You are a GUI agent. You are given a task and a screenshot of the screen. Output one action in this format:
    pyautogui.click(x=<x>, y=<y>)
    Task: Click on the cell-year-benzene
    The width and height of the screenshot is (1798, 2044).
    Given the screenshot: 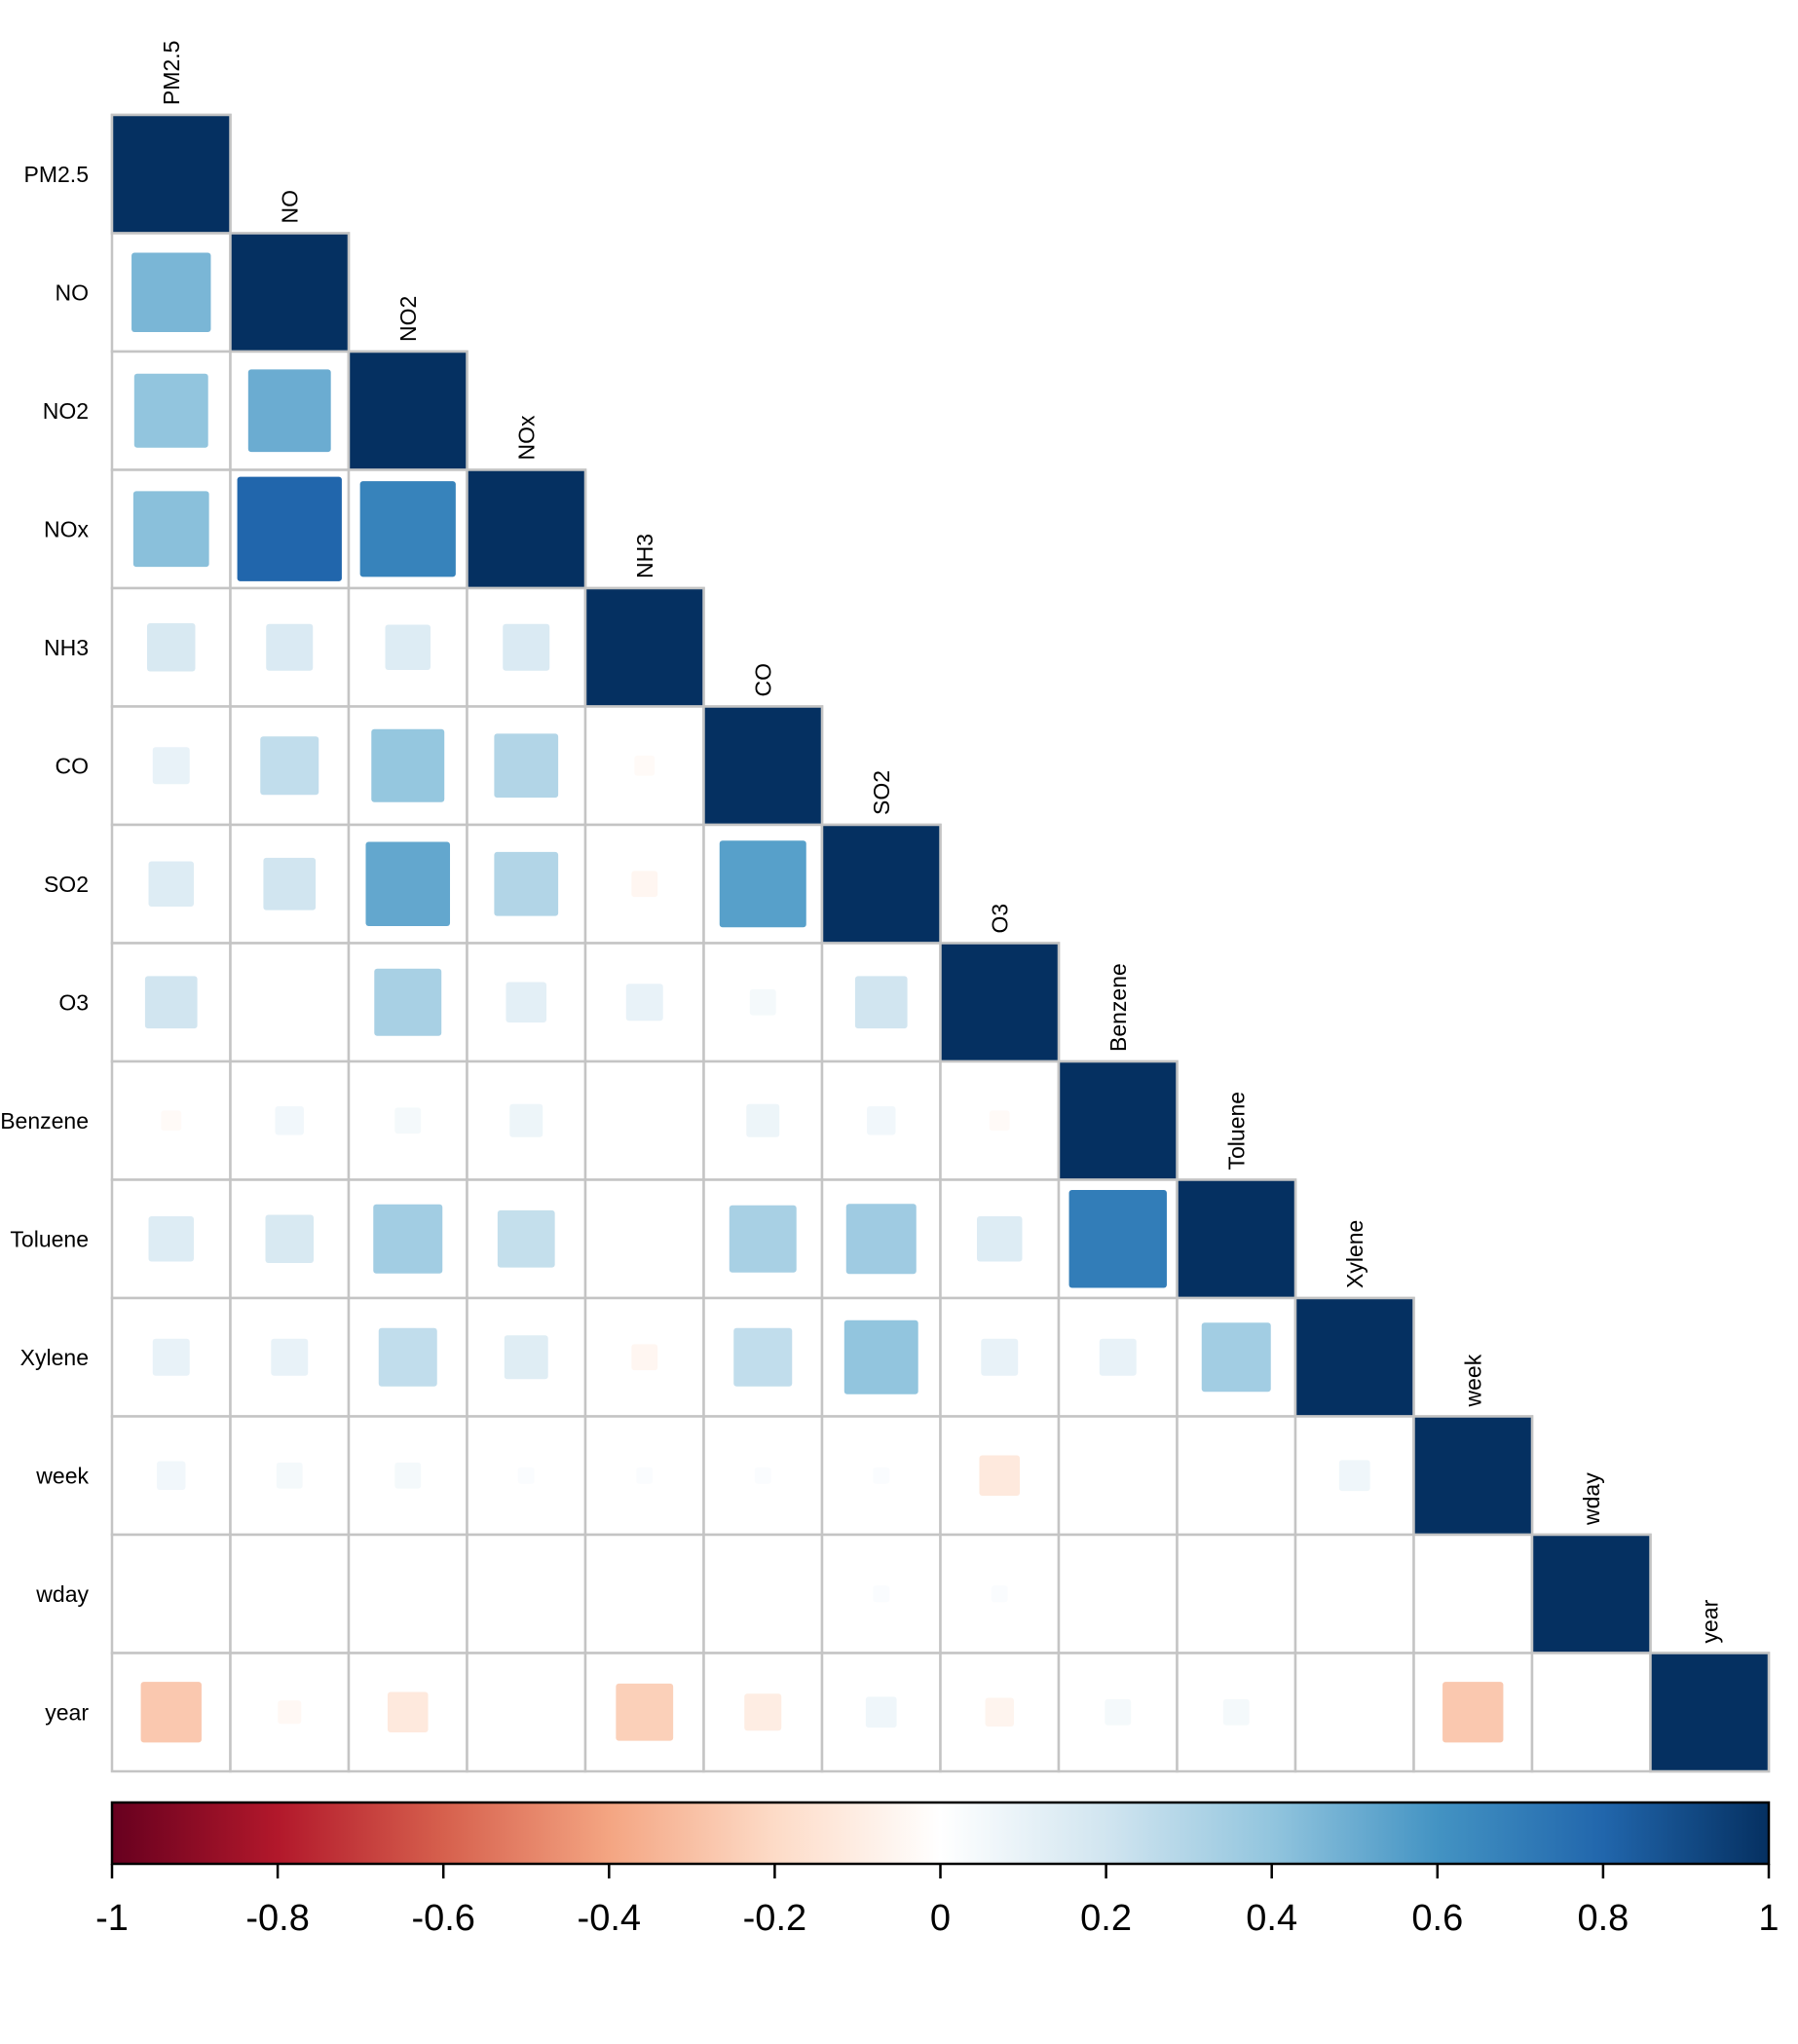 What is the action you would take?
    pyautogui.click(x=1118, y=1712)
    